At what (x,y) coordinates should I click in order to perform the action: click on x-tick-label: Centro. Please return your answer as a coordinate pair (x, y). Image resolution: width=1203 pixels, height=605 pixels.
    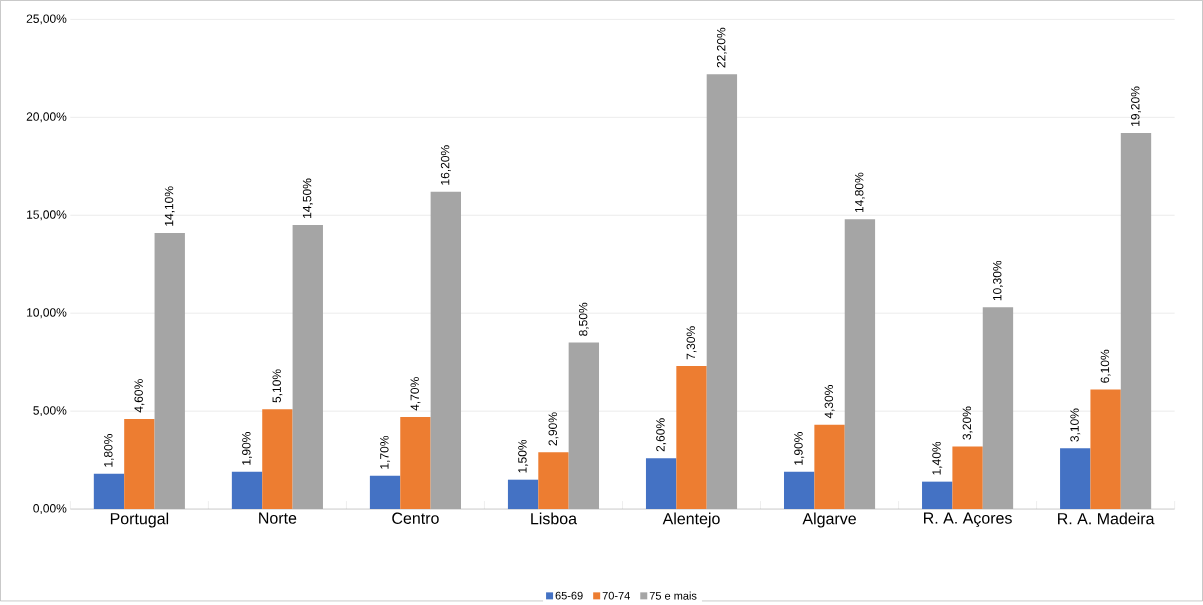
    Looking at the image, I should click on (415, 518).